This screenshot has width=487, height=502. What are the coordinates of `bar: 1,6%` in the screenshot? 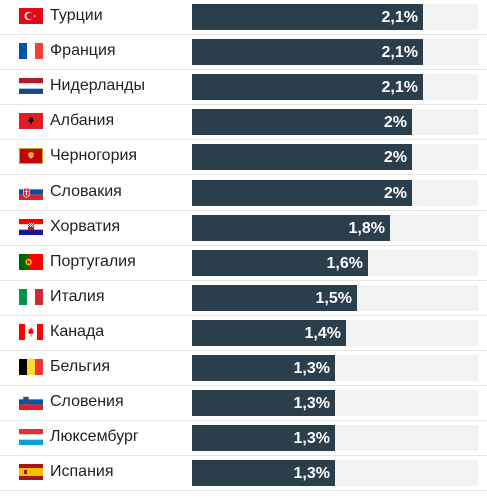 It's located at (280, 262).